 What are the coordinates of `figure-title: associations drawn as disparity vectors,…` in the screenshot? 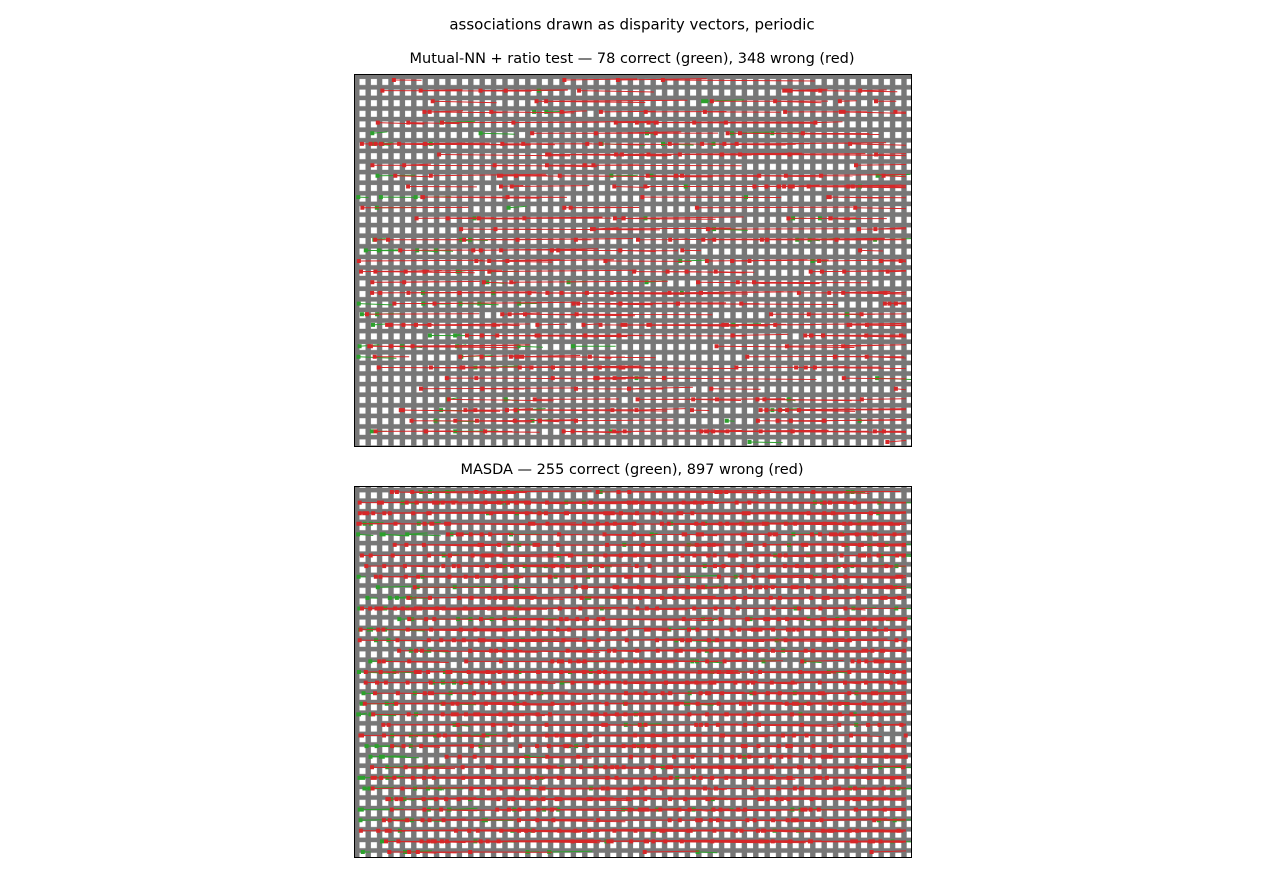 It's located at (631, 25).